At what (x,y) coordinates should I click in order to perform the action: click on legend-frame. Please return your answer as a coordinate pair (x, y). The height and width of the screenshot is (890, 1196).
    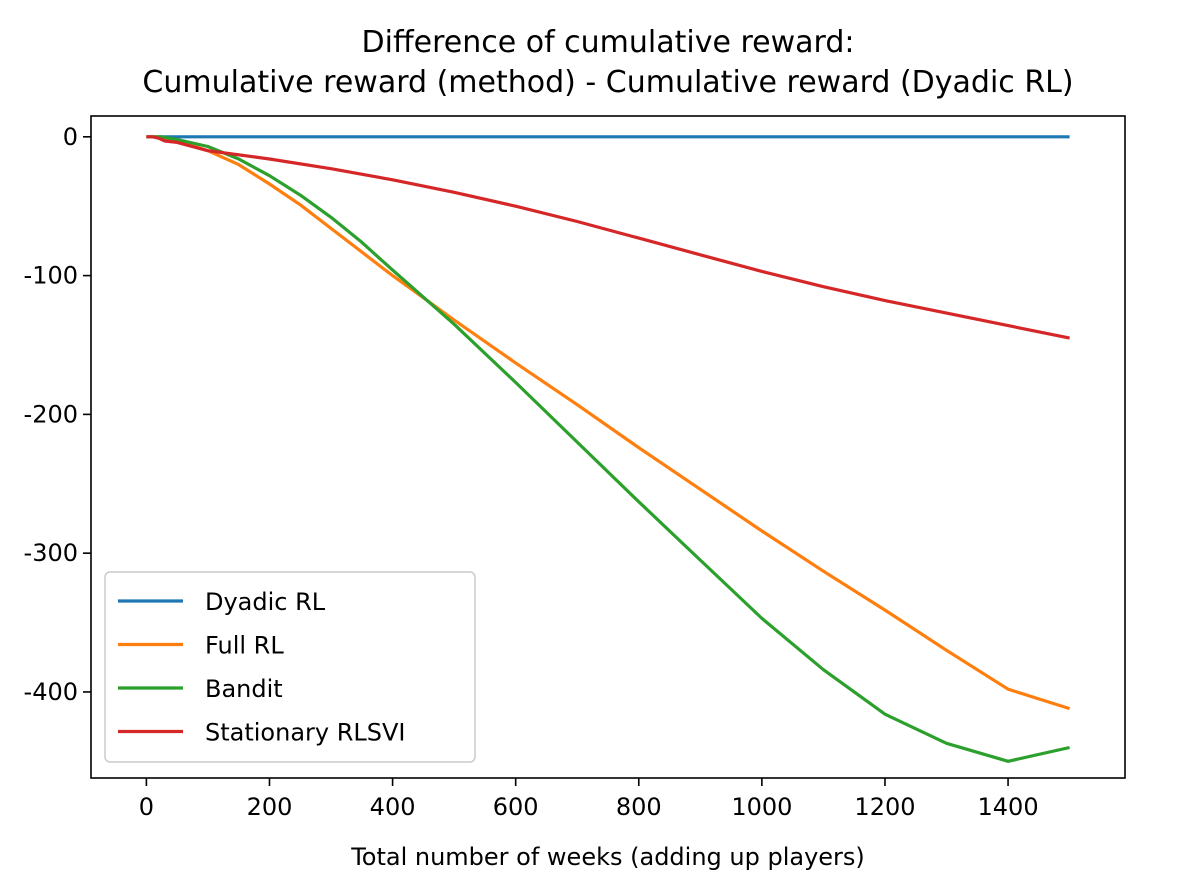
    Looking at the image, I should click on (290, 667).